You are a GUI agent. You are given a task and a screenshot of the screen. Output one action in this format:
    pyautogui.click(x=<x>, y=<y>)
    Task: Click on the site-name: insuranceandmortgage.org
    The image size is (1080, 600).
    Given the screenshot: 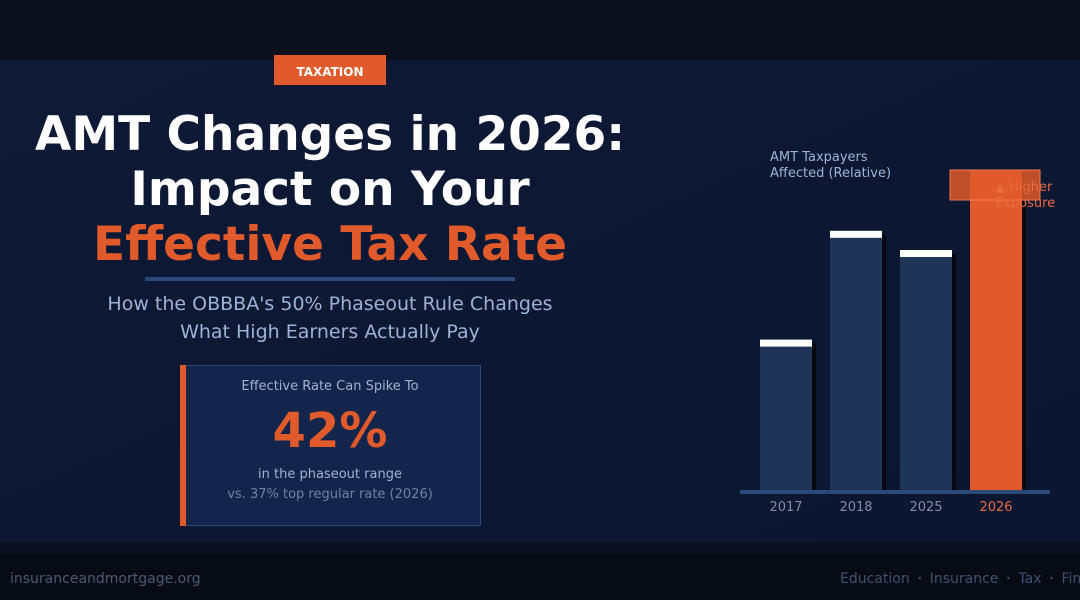 What is the action you would take?
    pyautogui.click(x=105, y=579)
    